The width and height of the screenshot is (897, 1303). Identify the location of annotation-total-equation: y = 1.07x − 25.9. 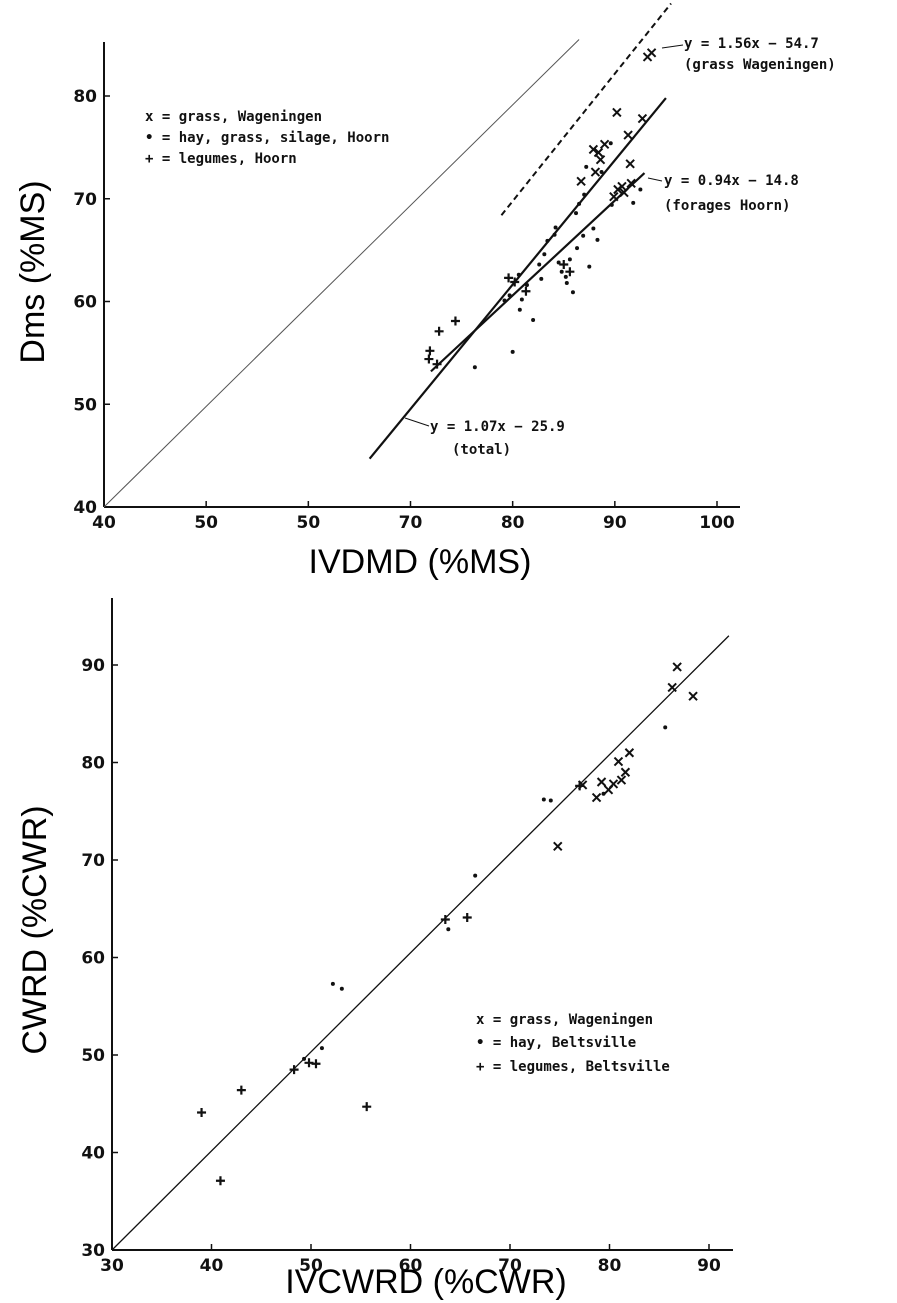
(497, 427).